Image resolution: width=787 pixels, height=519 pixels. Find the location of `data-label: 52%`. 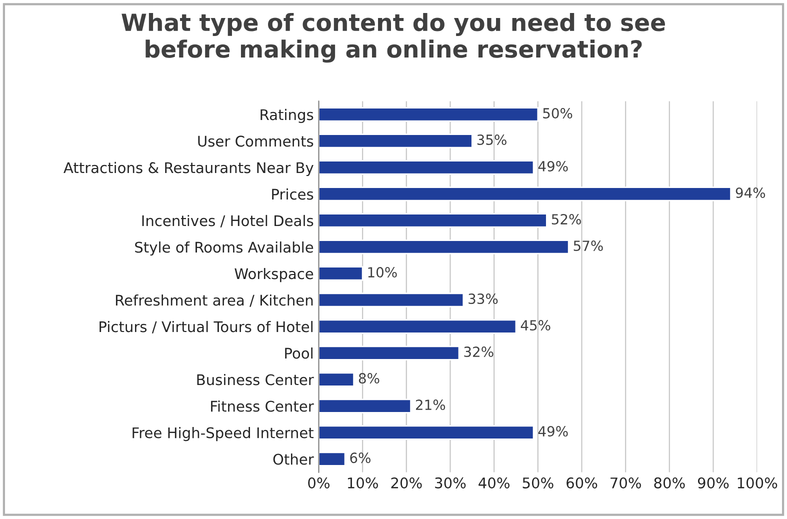

data-label: 52% is located at coordinates (566, 219).